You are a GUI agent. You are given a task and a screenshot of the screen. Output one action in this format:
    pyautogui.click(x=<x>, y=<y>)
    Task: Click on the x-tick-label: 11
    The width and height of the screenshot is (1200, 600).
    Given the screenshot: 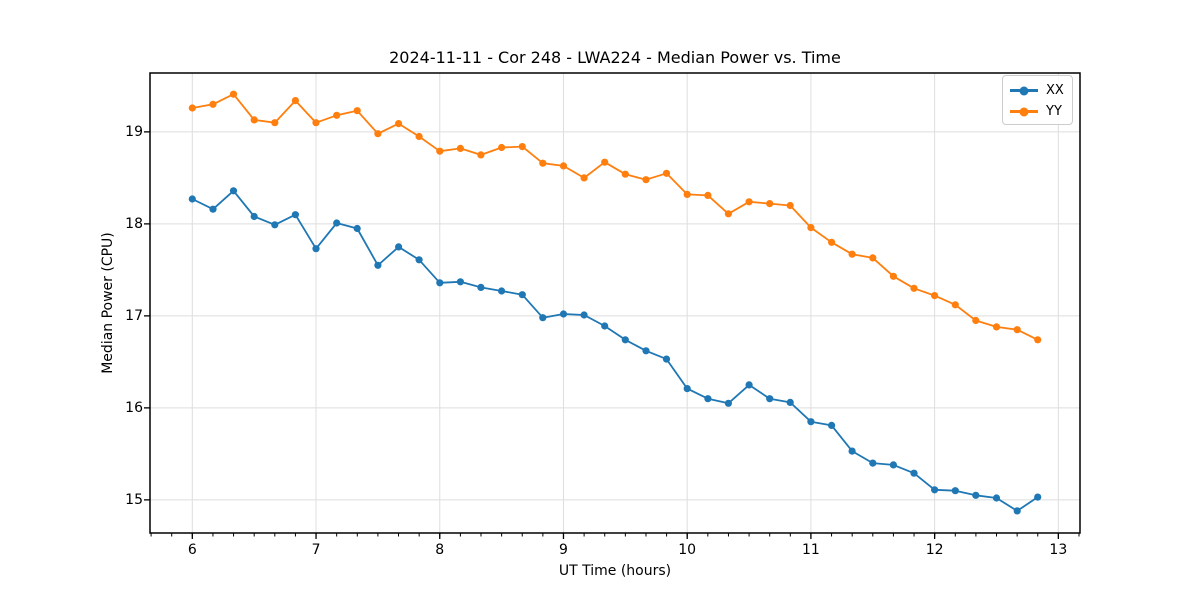 What is the action you would take?
    pyautogui.click(x=810, y=550)
    